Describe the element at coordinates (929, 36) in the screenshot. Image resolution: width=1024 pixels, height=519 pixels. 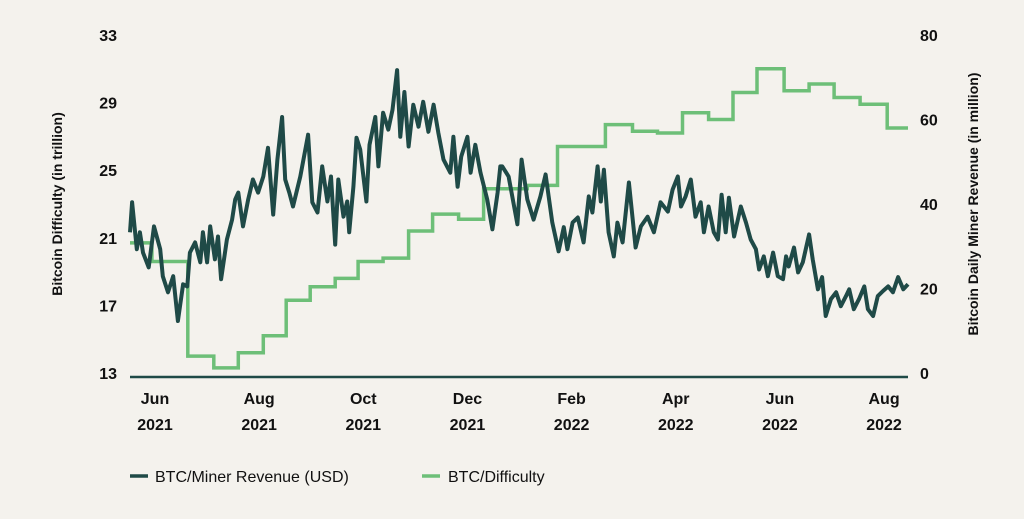
I see `right-tick-label: 80` at that location.